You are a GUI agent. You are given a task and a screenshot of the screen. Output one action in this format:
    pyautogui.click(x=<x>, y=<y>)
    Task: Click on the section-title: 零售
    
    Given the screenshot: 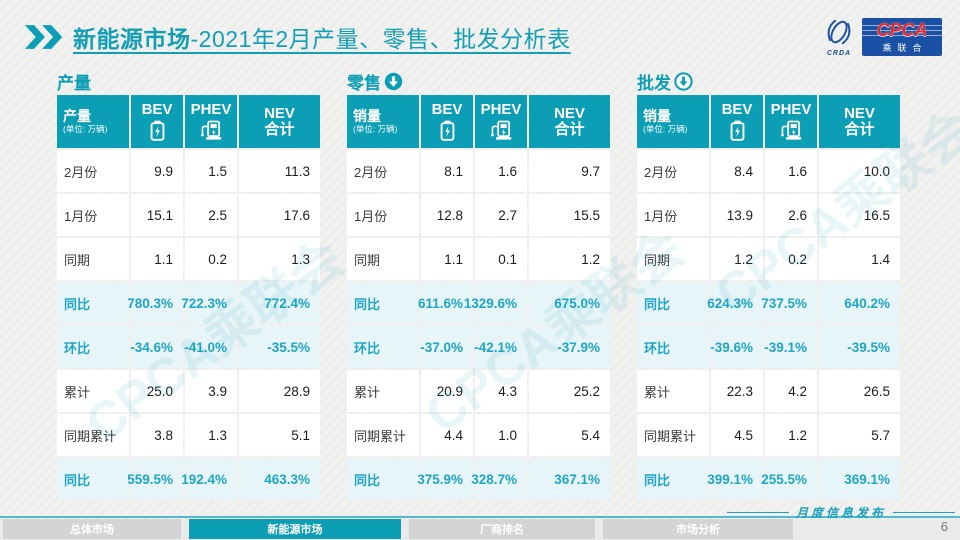 What is the action you would take?
    pyautogui.click(x=364, y=83)
    